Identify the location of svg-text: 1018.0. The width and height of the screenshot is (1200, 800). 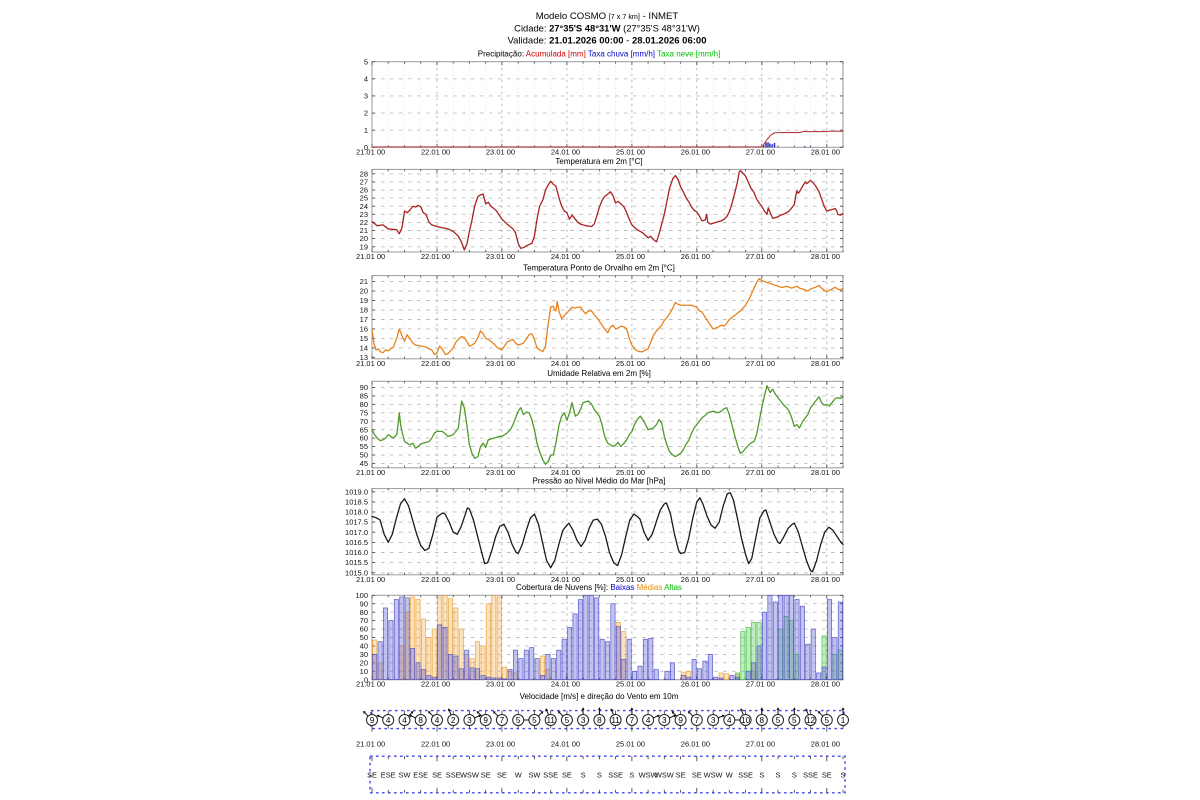
(356, 512).